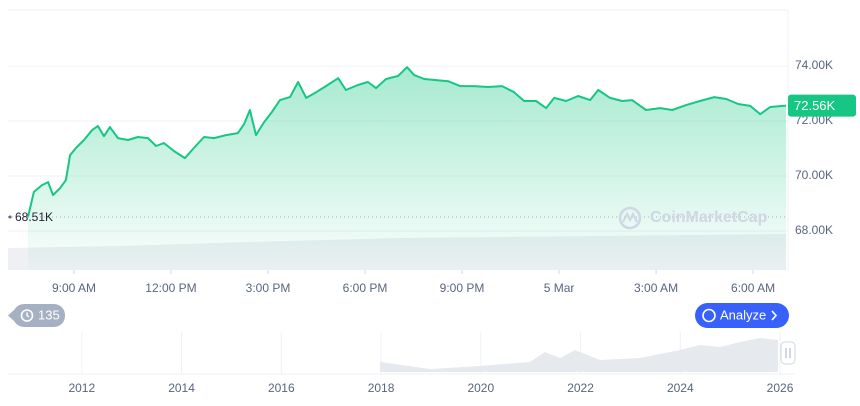 This screenshot has width=860, height=406. Describe the element at coordinates (268, 288) in the screenshot. I see `x-tick-label: 3:00 PM` at that location.